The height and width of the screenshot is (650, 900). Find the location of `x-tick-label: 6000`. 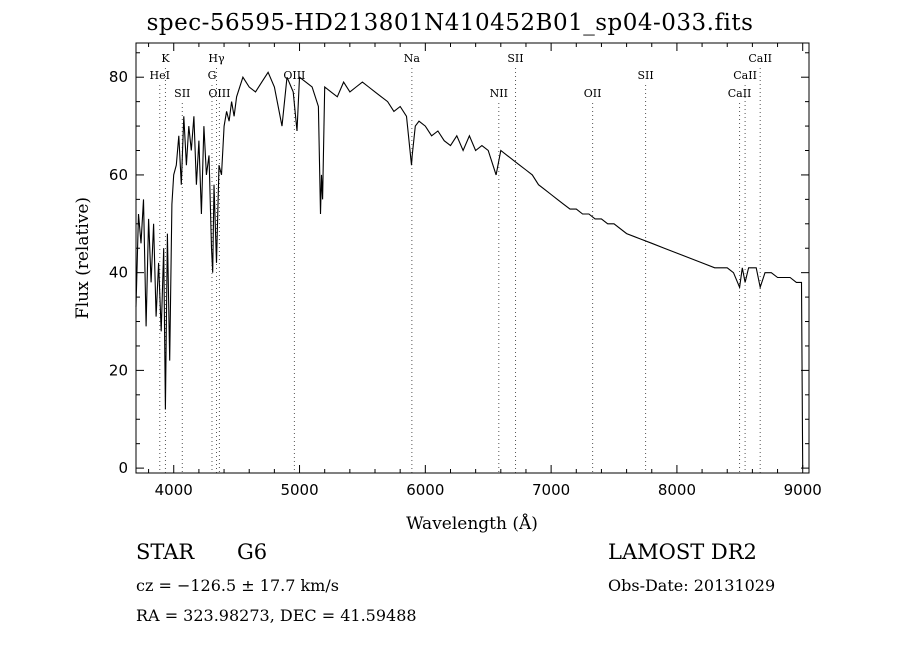

x-tick-label: 6000 is located at coordinates (425, 490).